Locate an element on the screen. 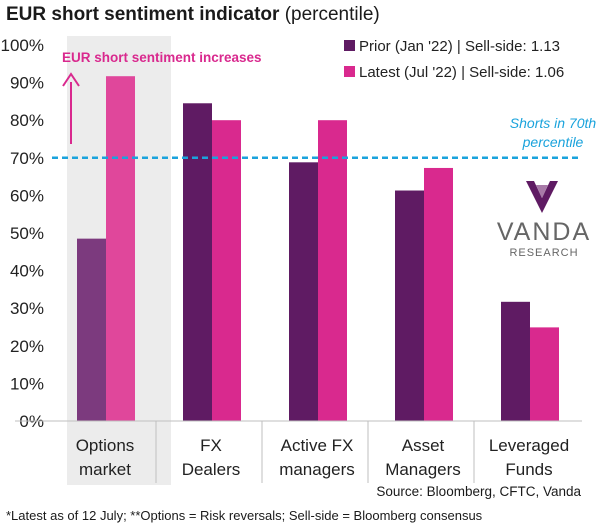 The width and height of the screenshot is (597, 529). source-note: Source: Bloomberg, CFTC, Vanda is located at coordinates (478, 491).